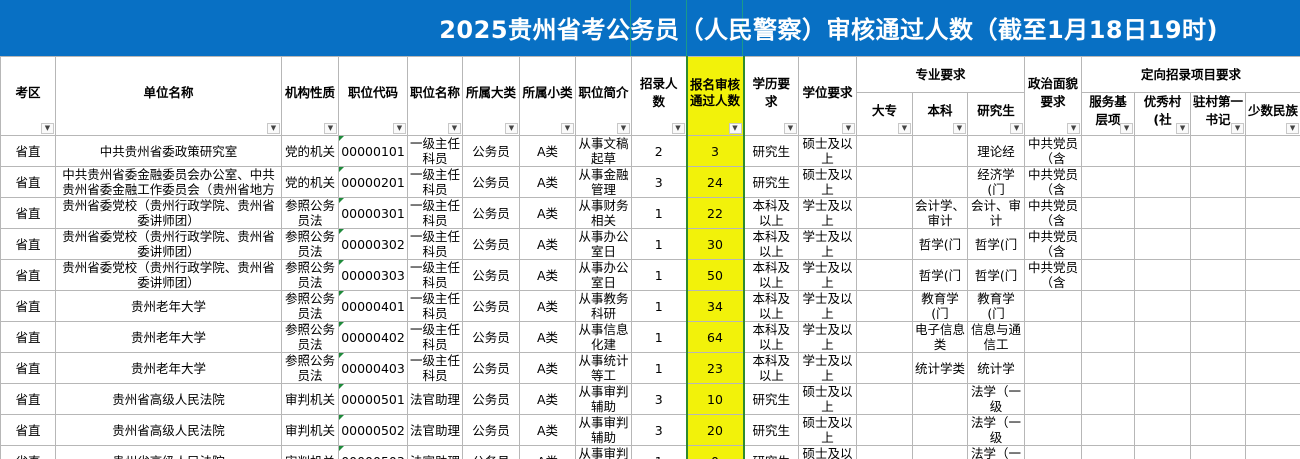  What do you see at coordinates (996, 182) in the screenshot?
I see `cell-major-grad: 经济学(门` at bounding box center [996, 182].